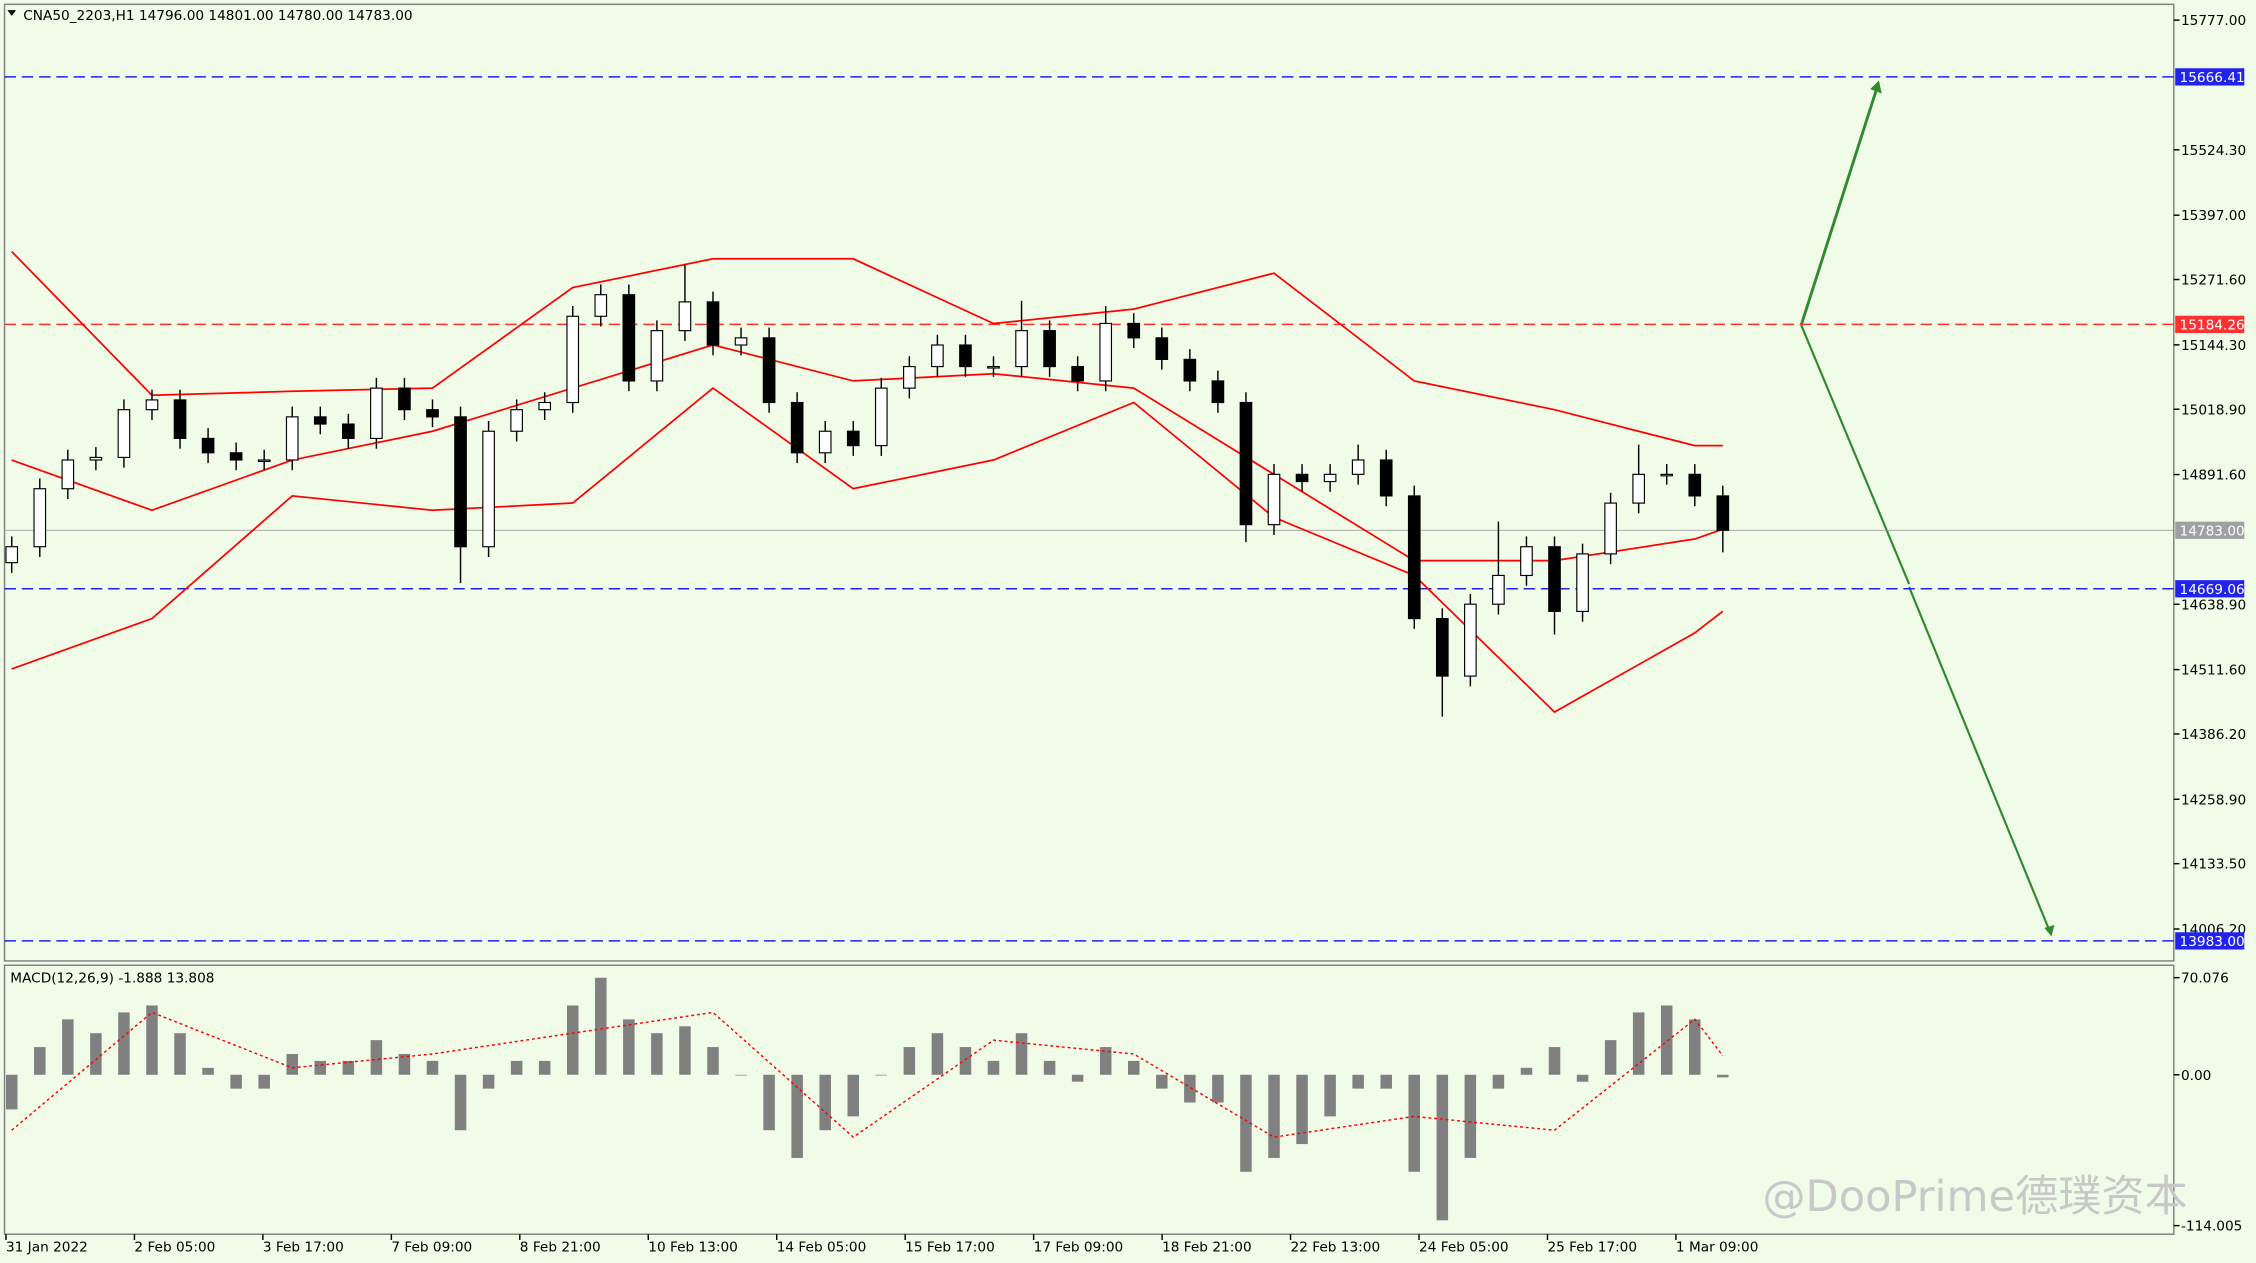 Image resolution: width=2256 pixels, height=1263 pixels. What do you see at coordinates (2212, 590) in the screenshot?
I see `level-label: 14669.06` at bounding box center [2212, 590].